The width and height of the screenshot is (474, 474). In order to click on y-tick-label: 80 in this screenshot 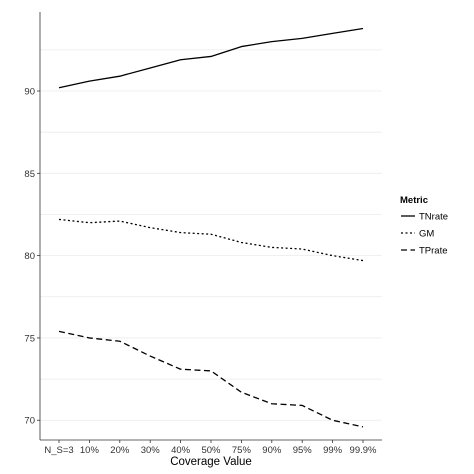, I will do `click(29, 256)`.